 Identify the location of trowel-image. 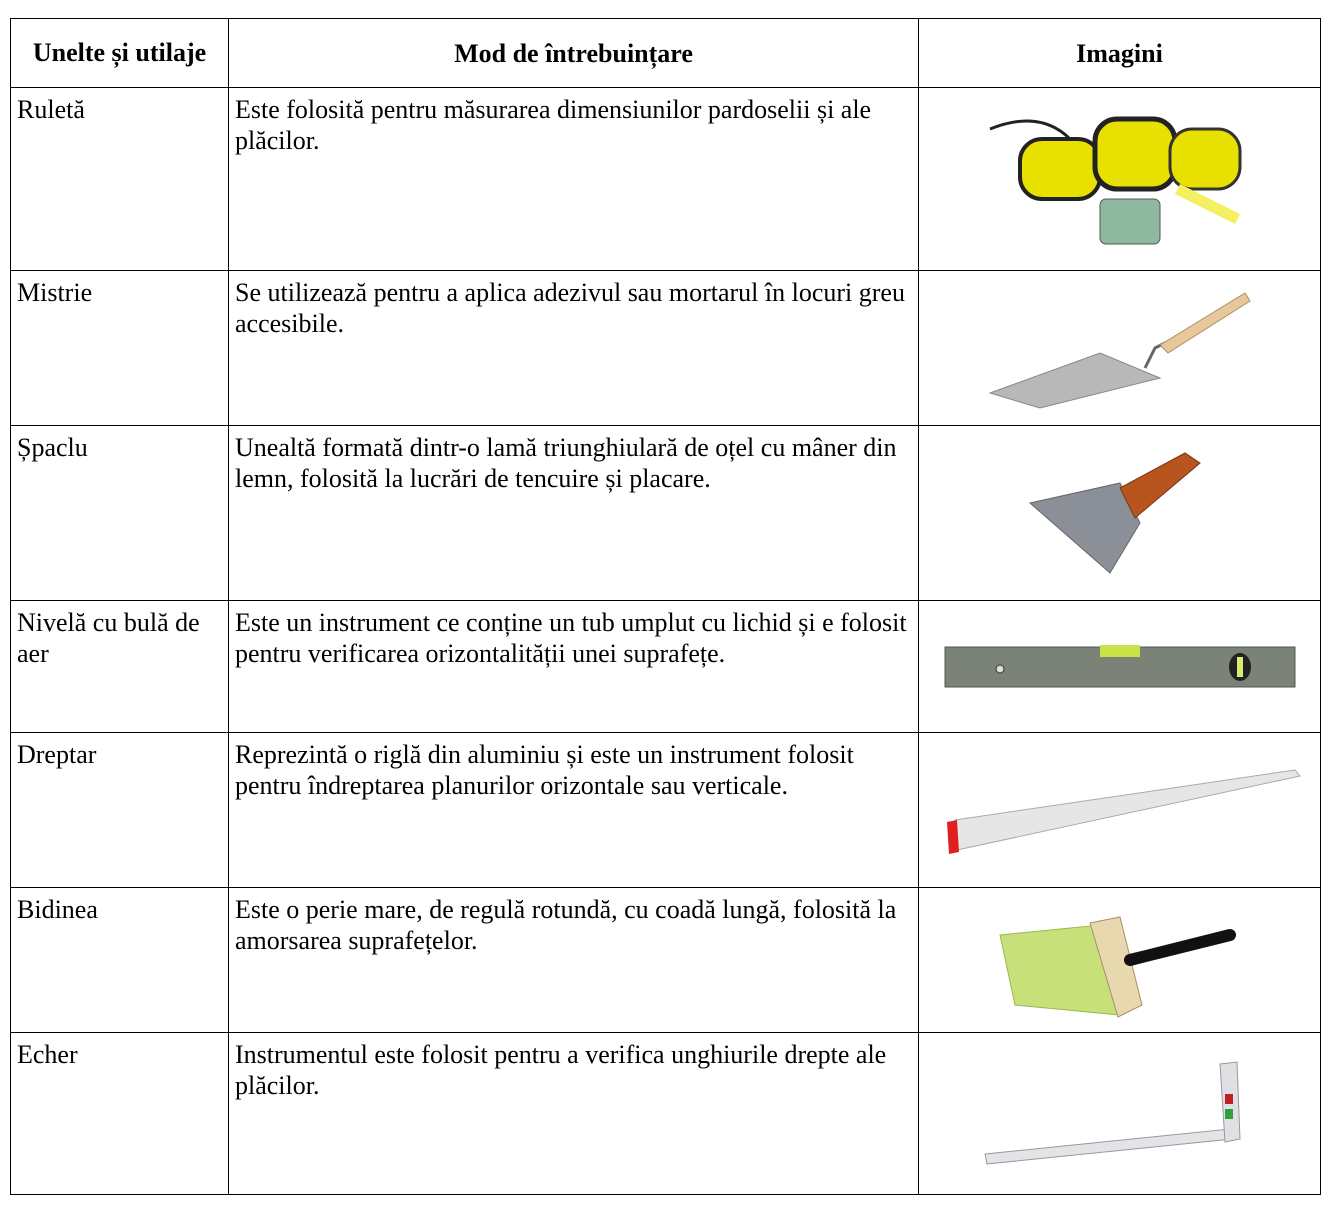
(1119, 350).